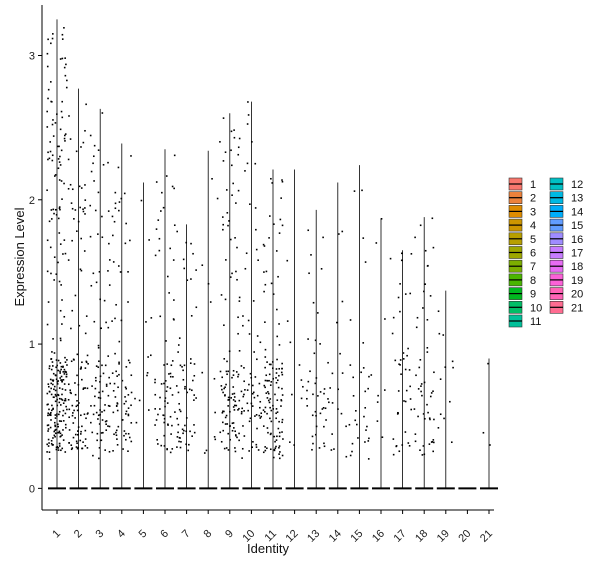 This screenshot has width=600, height=568. Describe the element at coordinates (378, 536) in the screenshot. I see `x-tick-label: 16` at that location.